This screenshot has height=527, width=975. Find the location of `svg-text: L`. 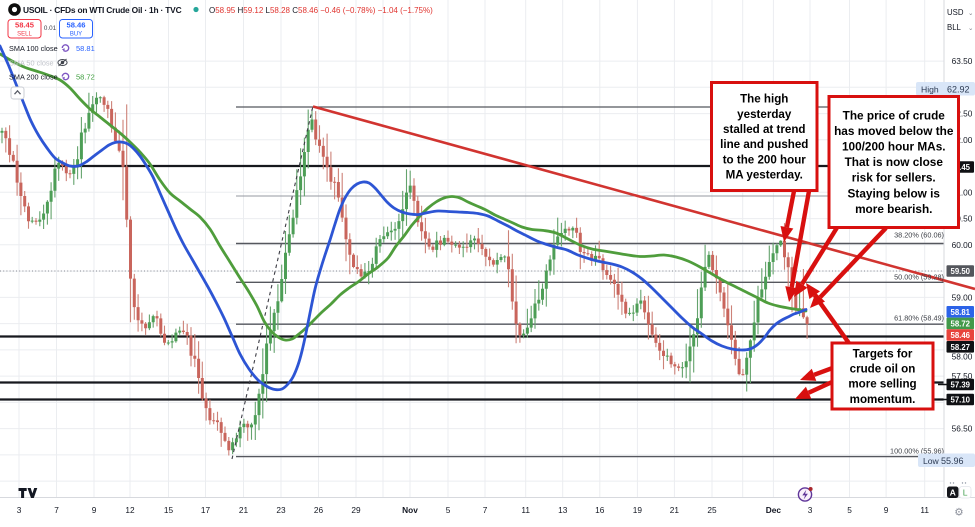

svg-text: L is located at coordinates (965, 492).